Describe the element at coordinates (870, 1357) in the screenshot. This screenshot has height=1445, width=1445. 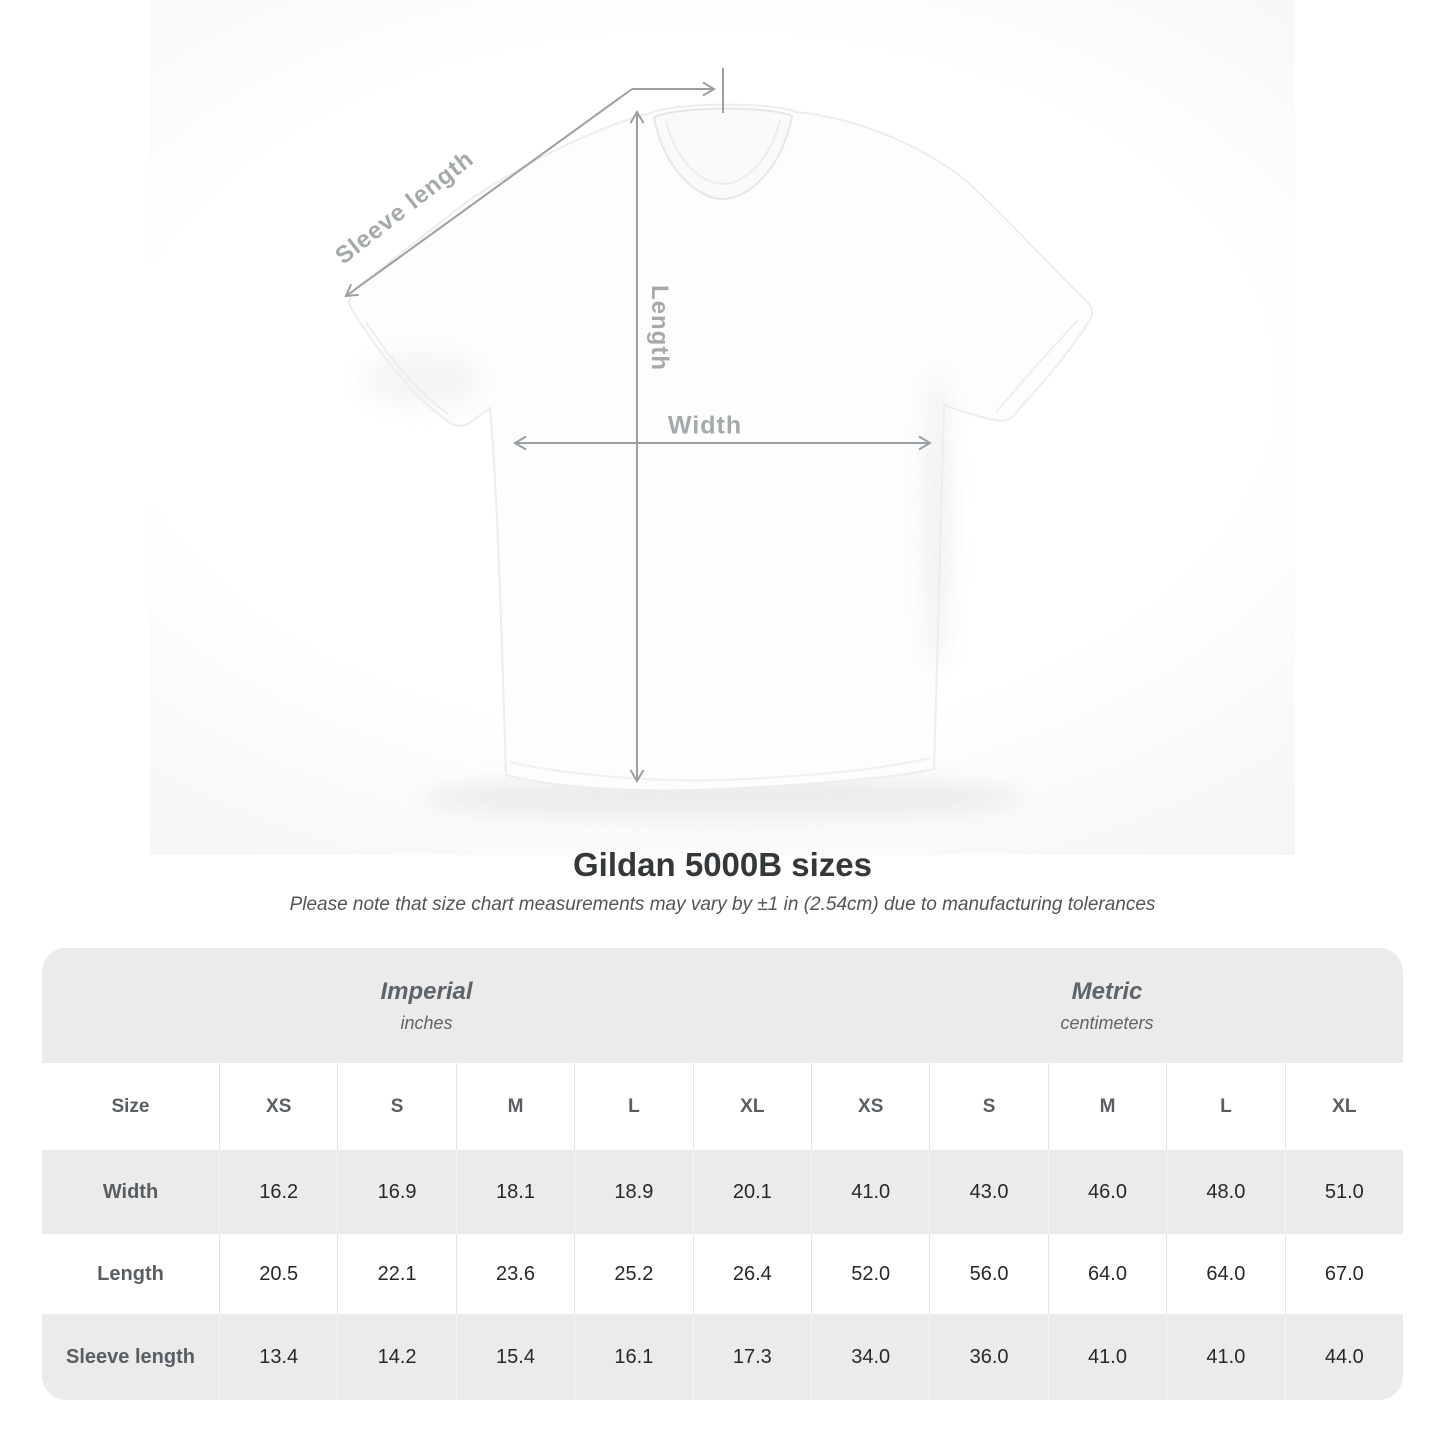
I see `value-cell: 34.0` at that location.